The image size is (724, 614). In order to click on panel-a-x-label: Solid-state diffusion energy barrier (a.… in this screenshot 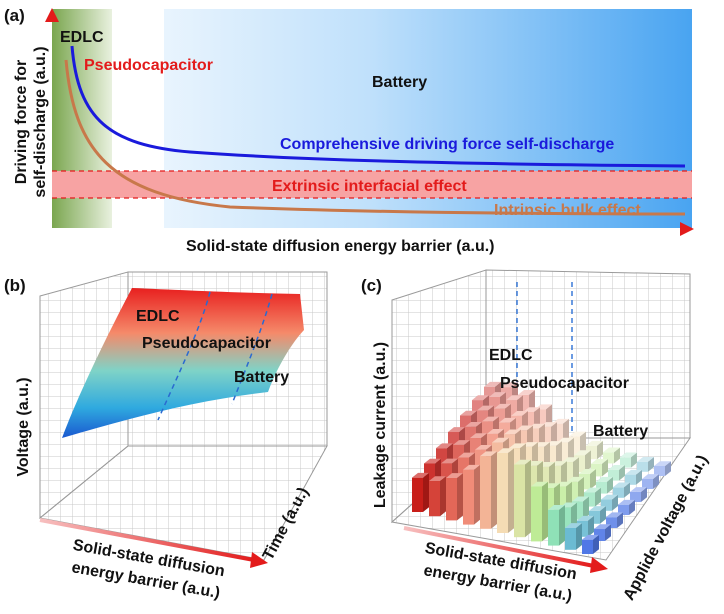, I will do `click(340, 246)`.